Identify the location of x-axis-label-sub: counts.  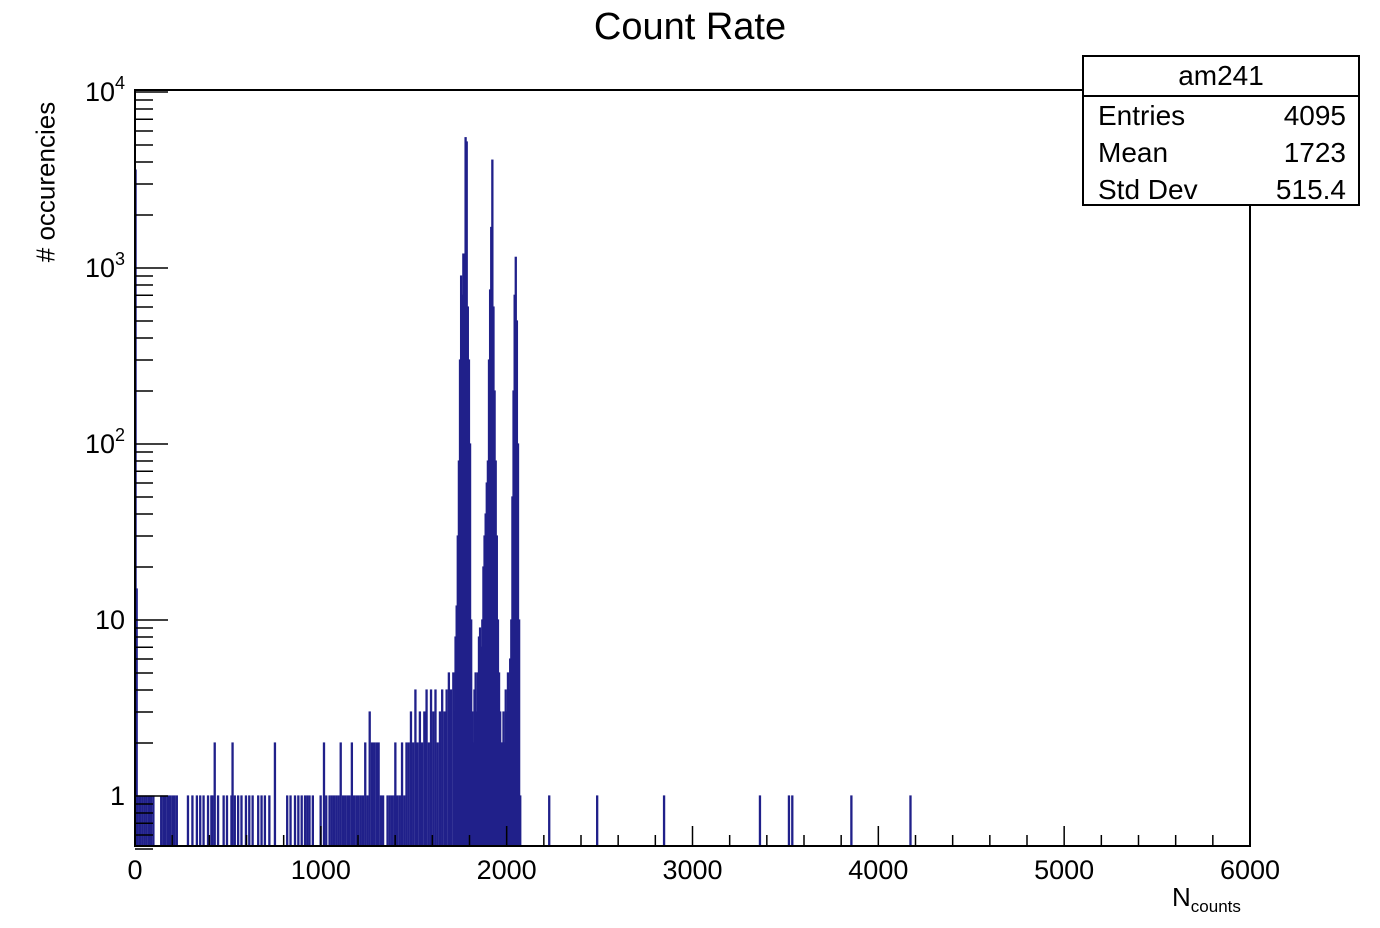
(1215, 906).